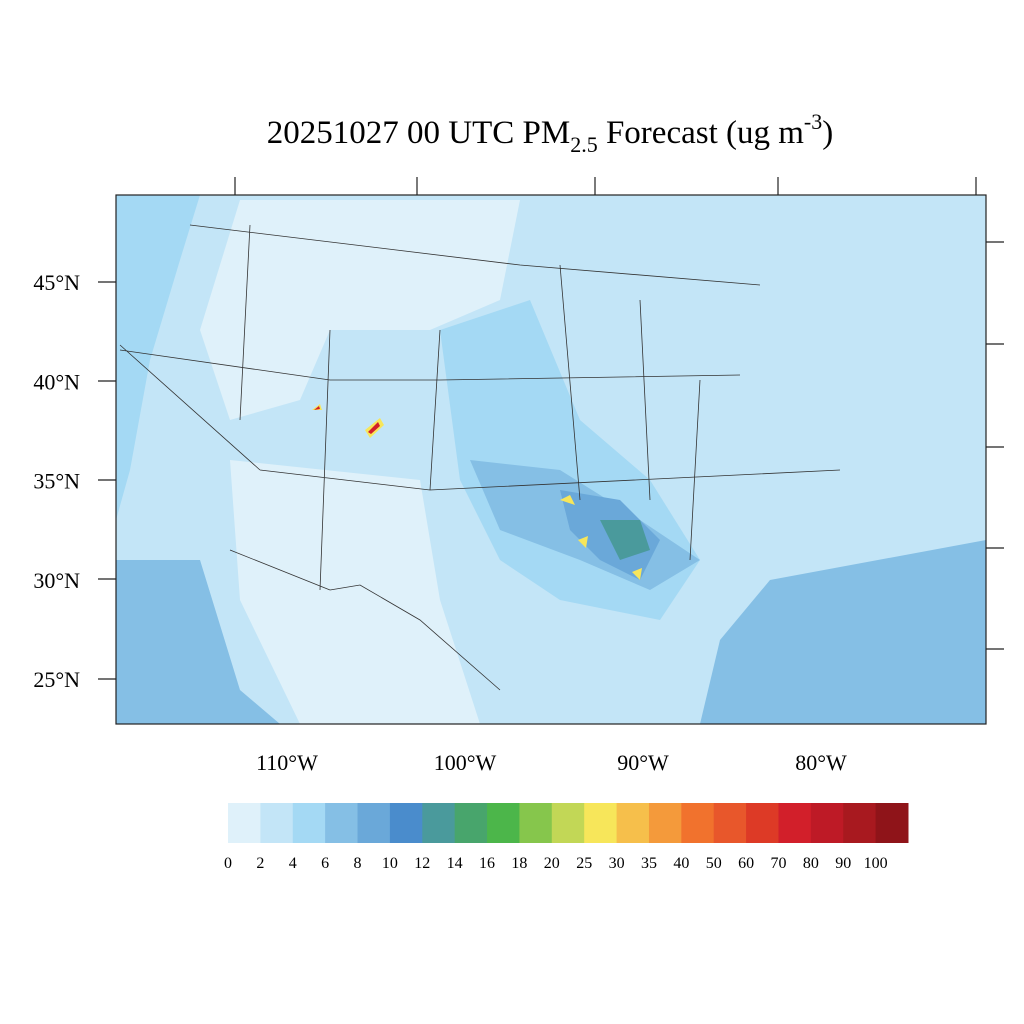 The height and width of the screenshot is (1024, 1024). What do you see at coordinates (287, 762) in the screenshot?
I see `lon-label: 110°W` at bounding box center [287, 762].